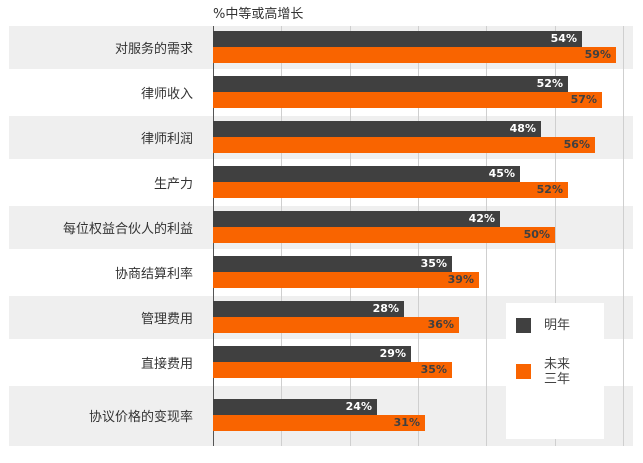  I want to click on bar-next-year: 52%, so click(390, 84).